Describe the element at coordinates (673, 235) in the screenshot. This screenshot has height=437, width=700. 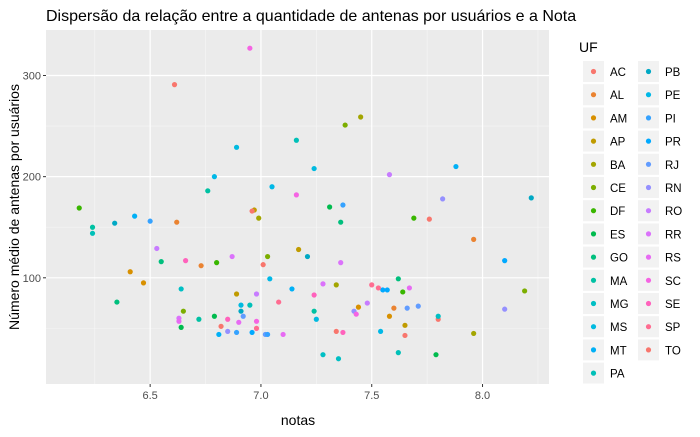
I see `legend-label: RR` at that location.